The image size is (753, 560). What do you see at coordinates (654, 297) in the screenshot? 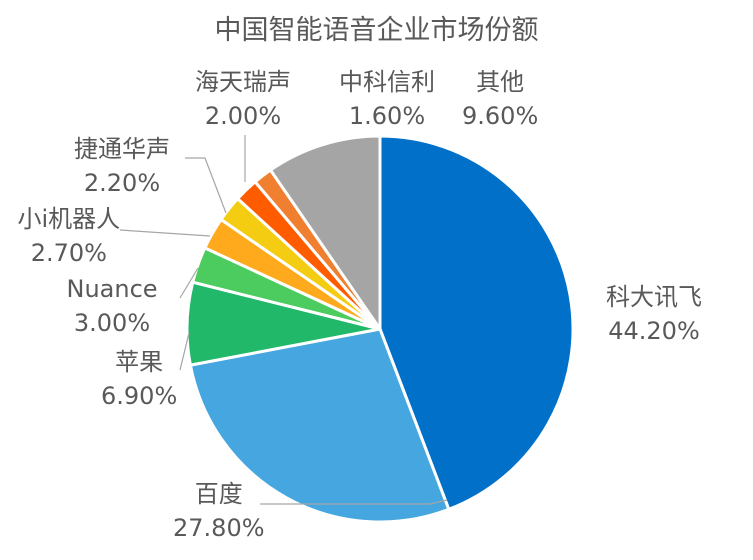
I see `slice-name-1: 科大讯飞` at bounding box center [654, 297].